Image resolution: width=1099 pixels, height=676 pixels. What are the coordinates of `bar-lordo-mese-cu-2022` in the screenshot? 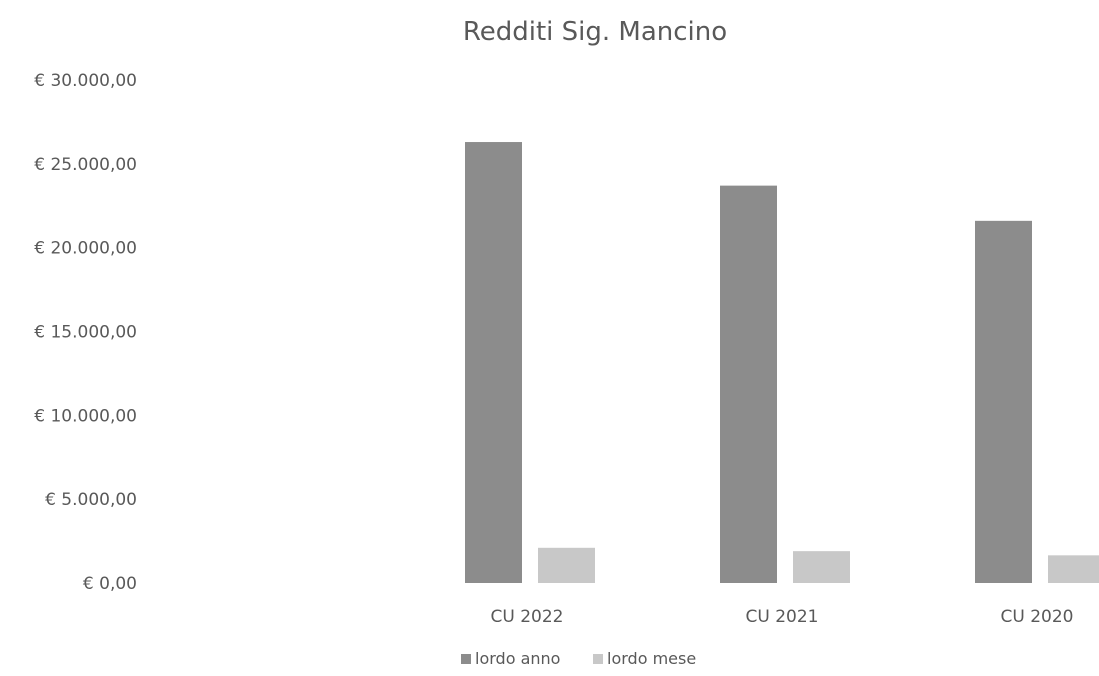 It's located at (566, 565).